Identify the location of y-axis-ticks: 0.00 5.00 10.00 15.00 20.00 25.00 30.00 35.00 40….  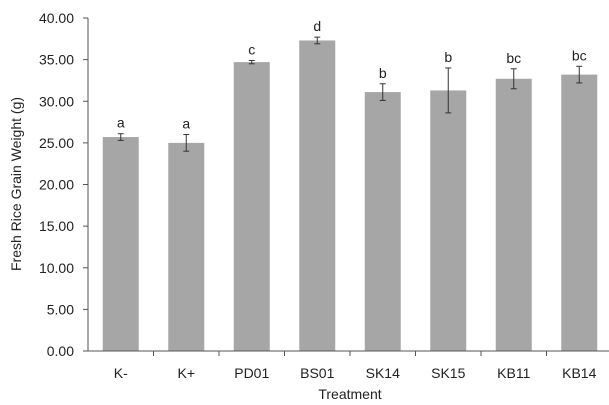
(63, 184).